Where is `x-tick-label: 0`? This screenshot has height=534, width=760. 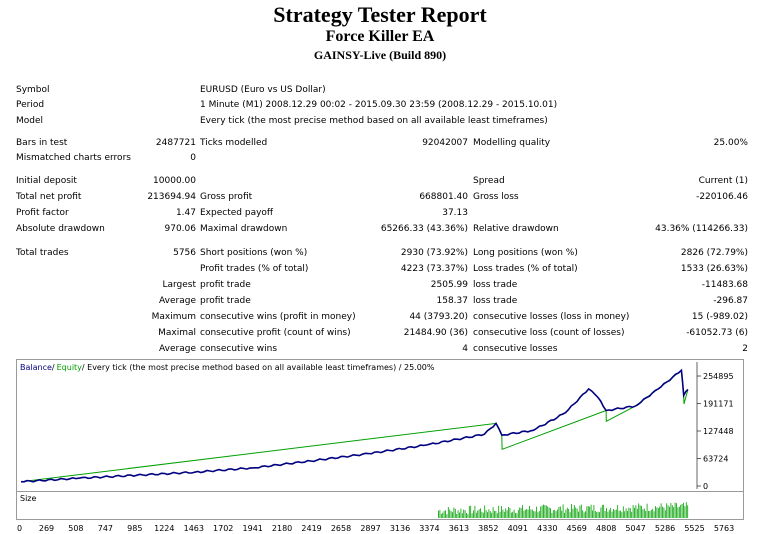
x-tick-label: 0 is located at coordinates (19, 528).